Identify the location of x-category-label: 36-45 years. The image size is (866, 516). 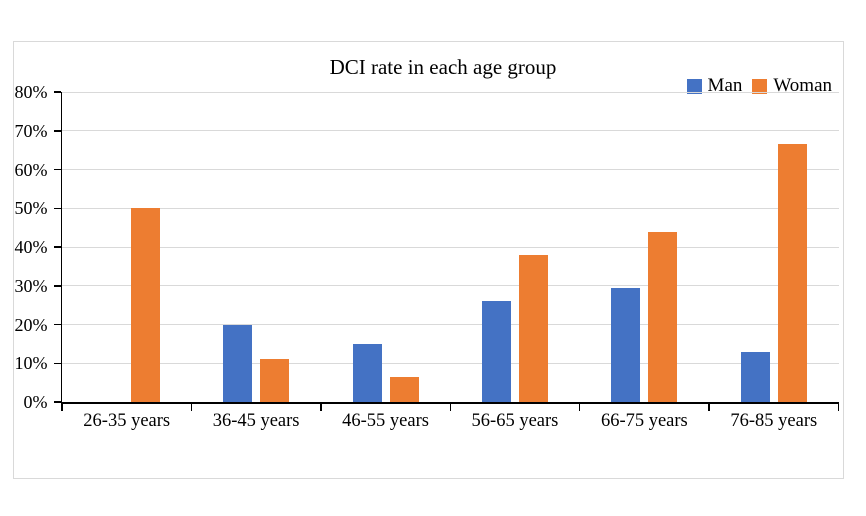
(256, 421).